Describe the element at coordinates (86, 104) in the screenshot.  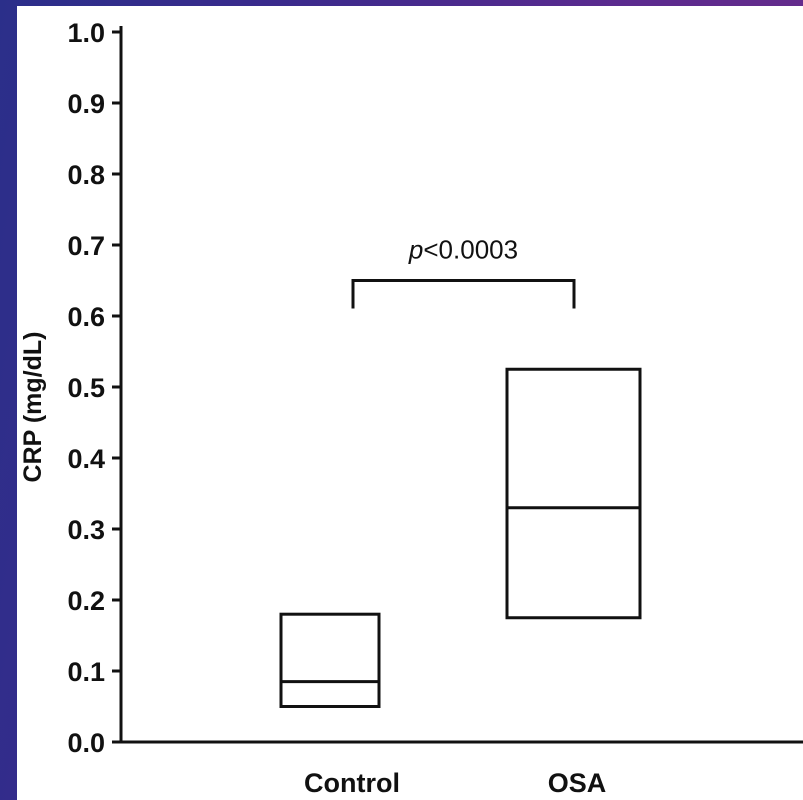
I see `y-tick-label: 0.9` at that location.